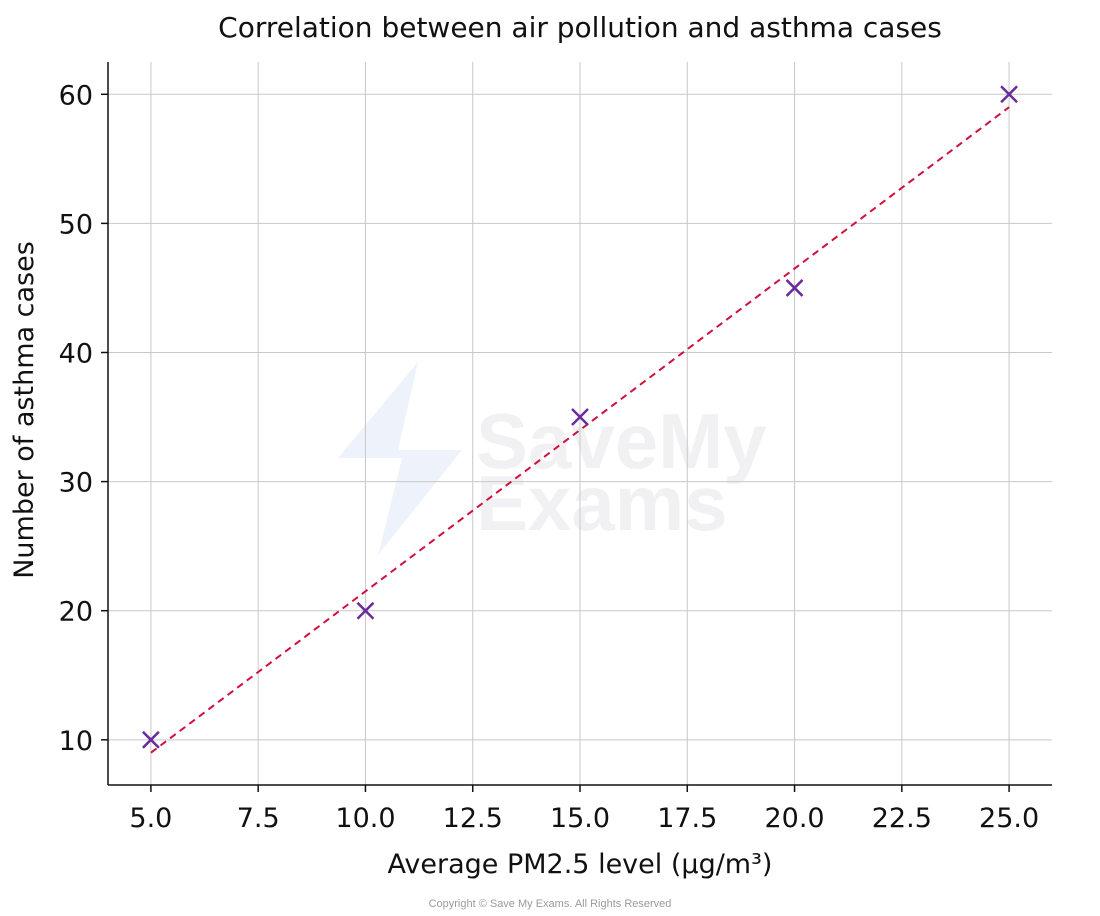  I want to click on x-tick-label: 7.5, so click(258, 818).